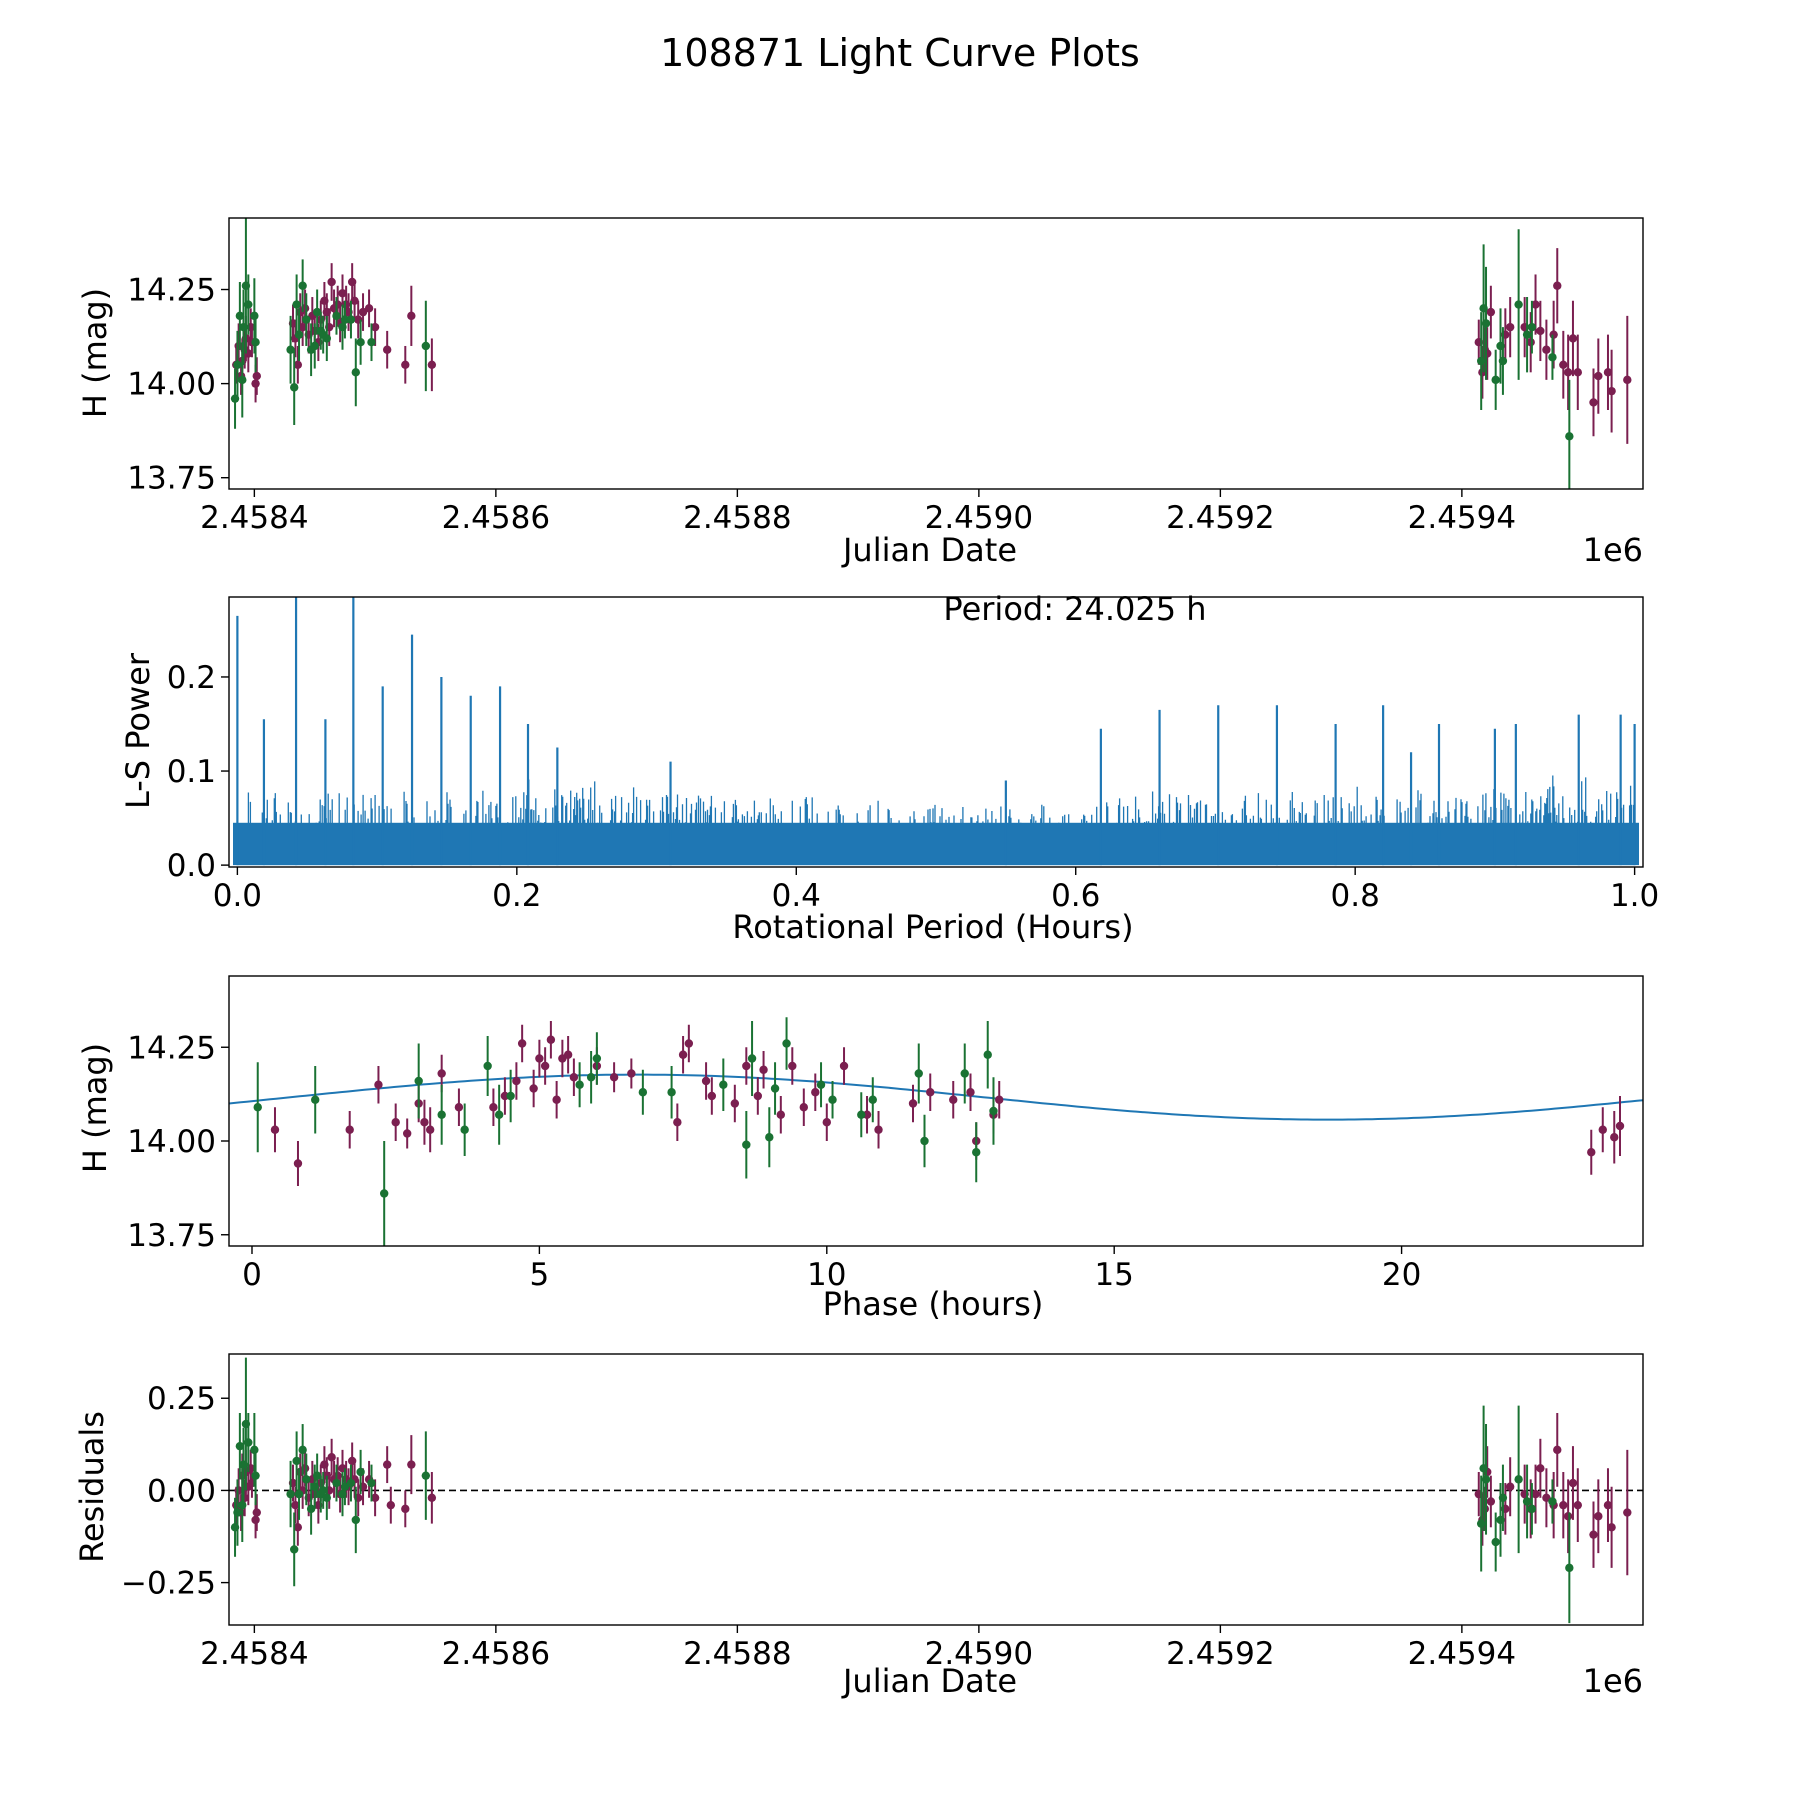 Image resolution: width=1800 pixels, height=1804 pixels. What do you see at coordinates (191, 772) in the screenshot?
I see `periodogram-y-tick-label: 0.1` at bounding box center [191, 772].